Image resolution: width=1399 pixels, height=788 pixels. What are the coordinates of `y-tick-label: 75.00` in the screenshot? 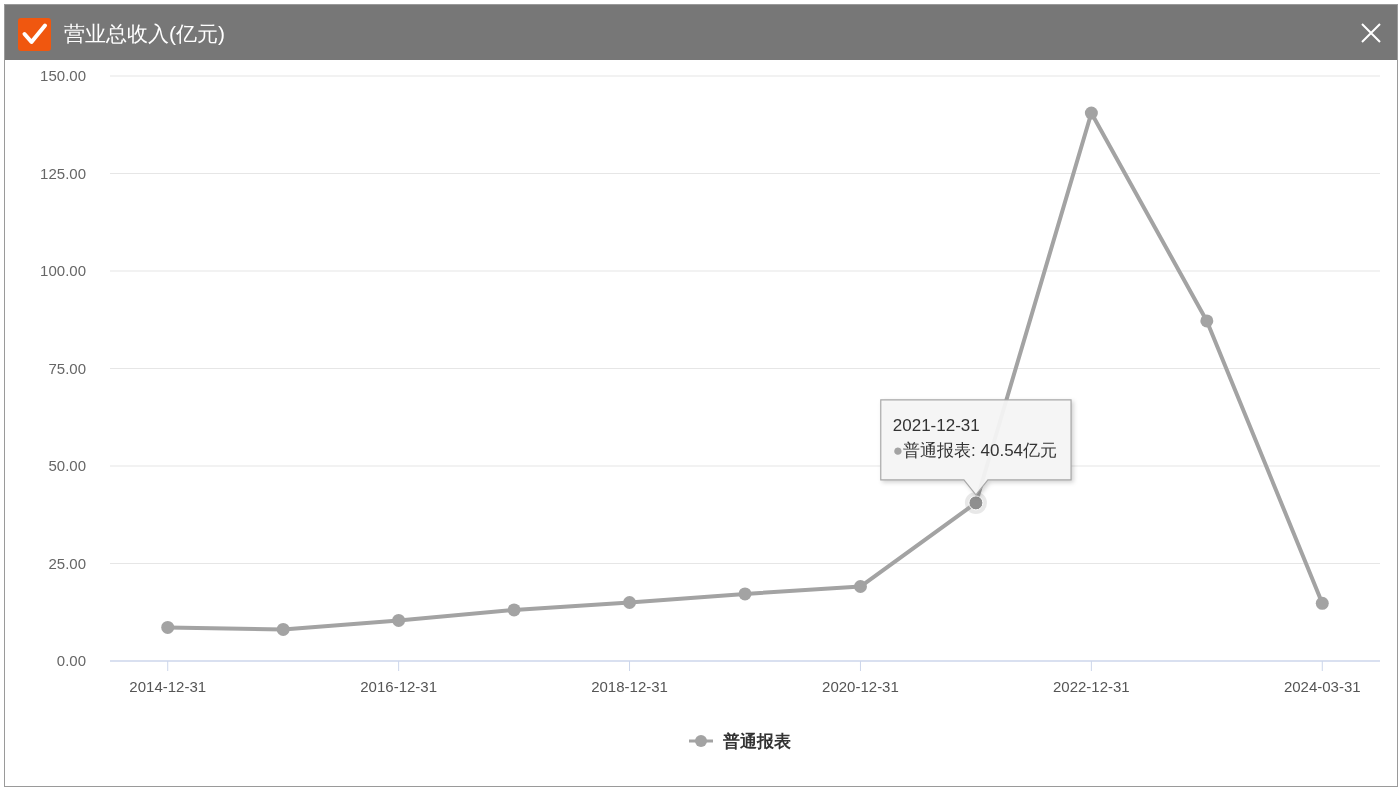 It's located at (67, 368).